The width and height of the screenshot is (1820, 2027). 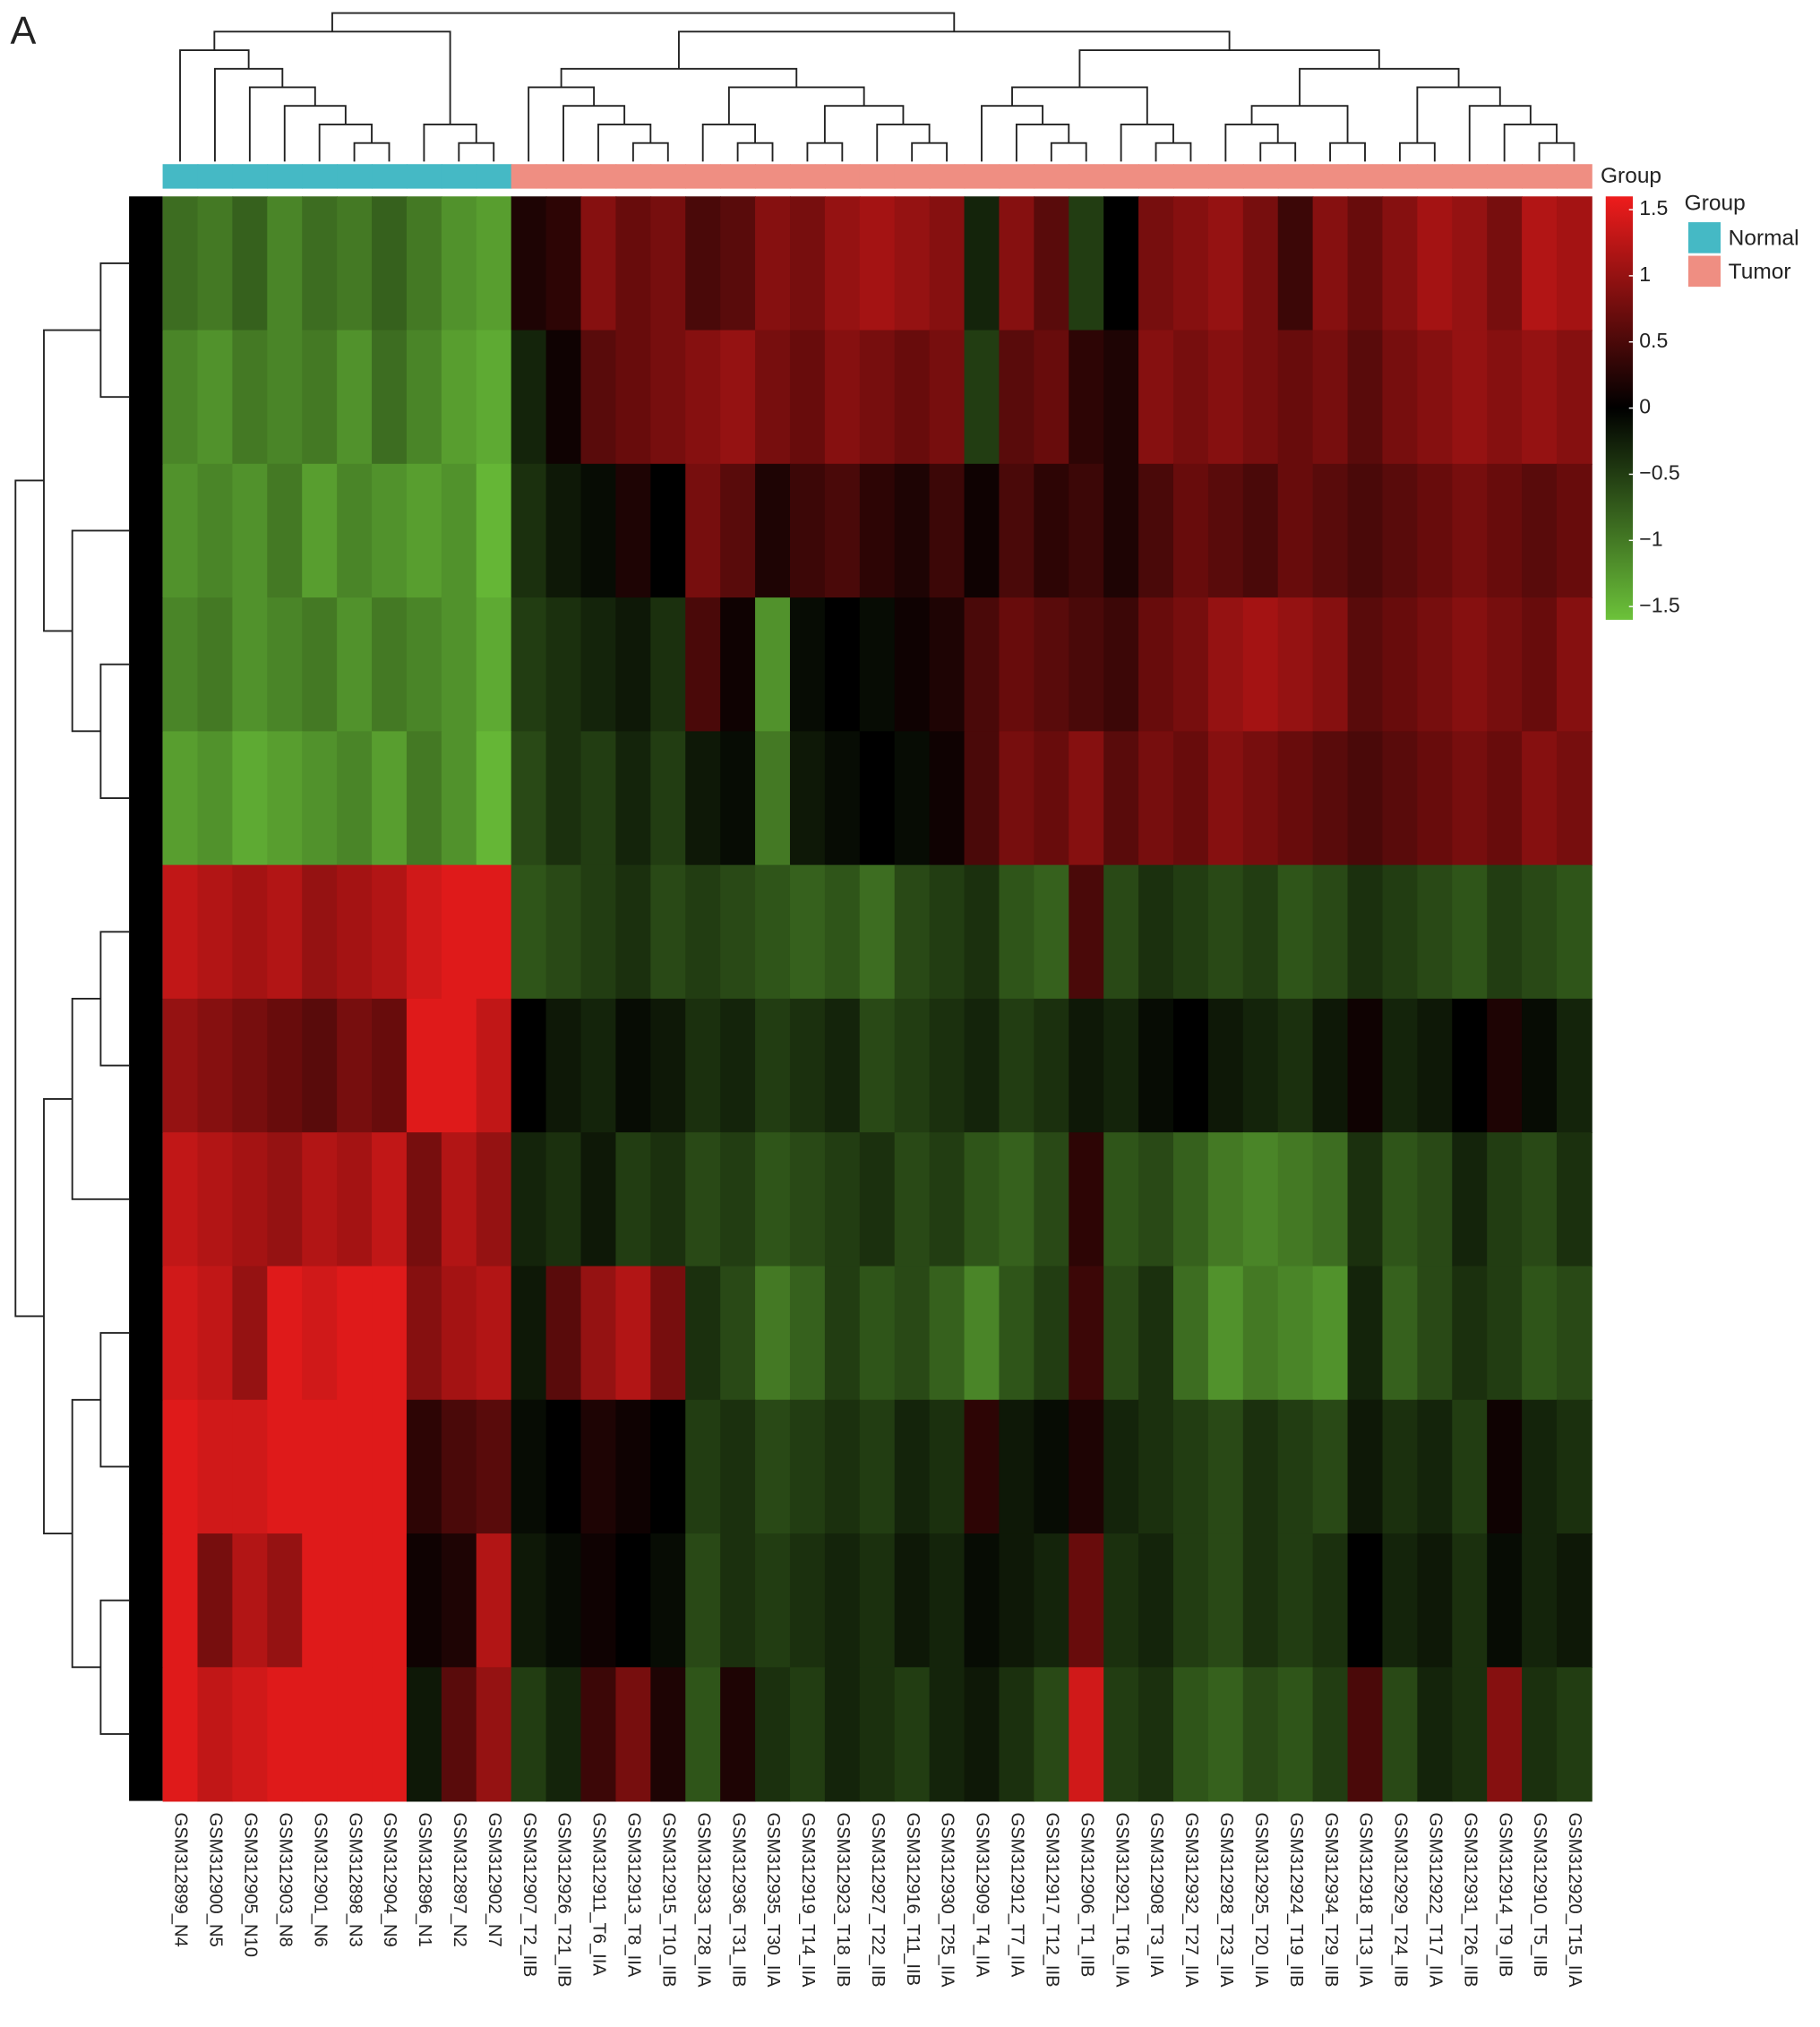 What do you see at coordinates (1261, 1900) in the screenshot?
I see `column-label: GSM312925_T20_IIA` at bounding box center [1261, 1900].